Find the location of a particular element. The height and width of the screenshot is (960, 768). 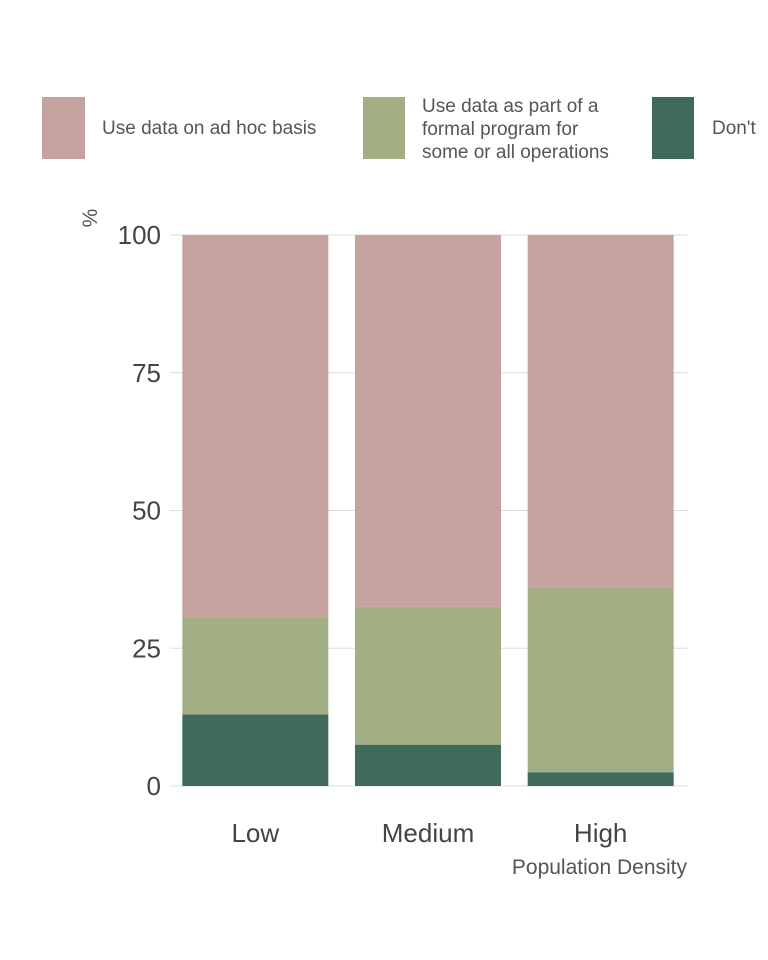

legend-swatch-dont is located at coordinates (673, 128).